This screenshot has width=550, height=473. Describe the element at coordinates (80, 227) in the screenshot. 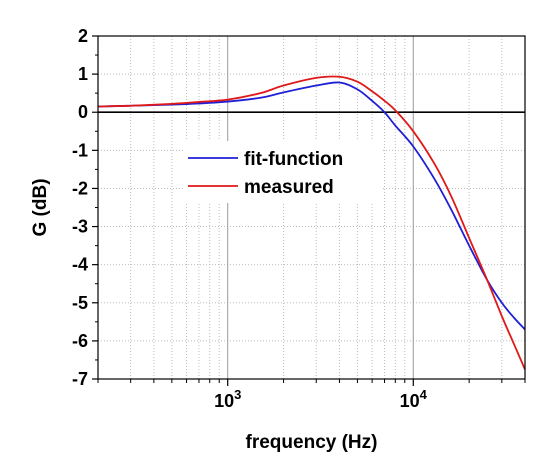

I see `y-tick-label: -3` at that location.